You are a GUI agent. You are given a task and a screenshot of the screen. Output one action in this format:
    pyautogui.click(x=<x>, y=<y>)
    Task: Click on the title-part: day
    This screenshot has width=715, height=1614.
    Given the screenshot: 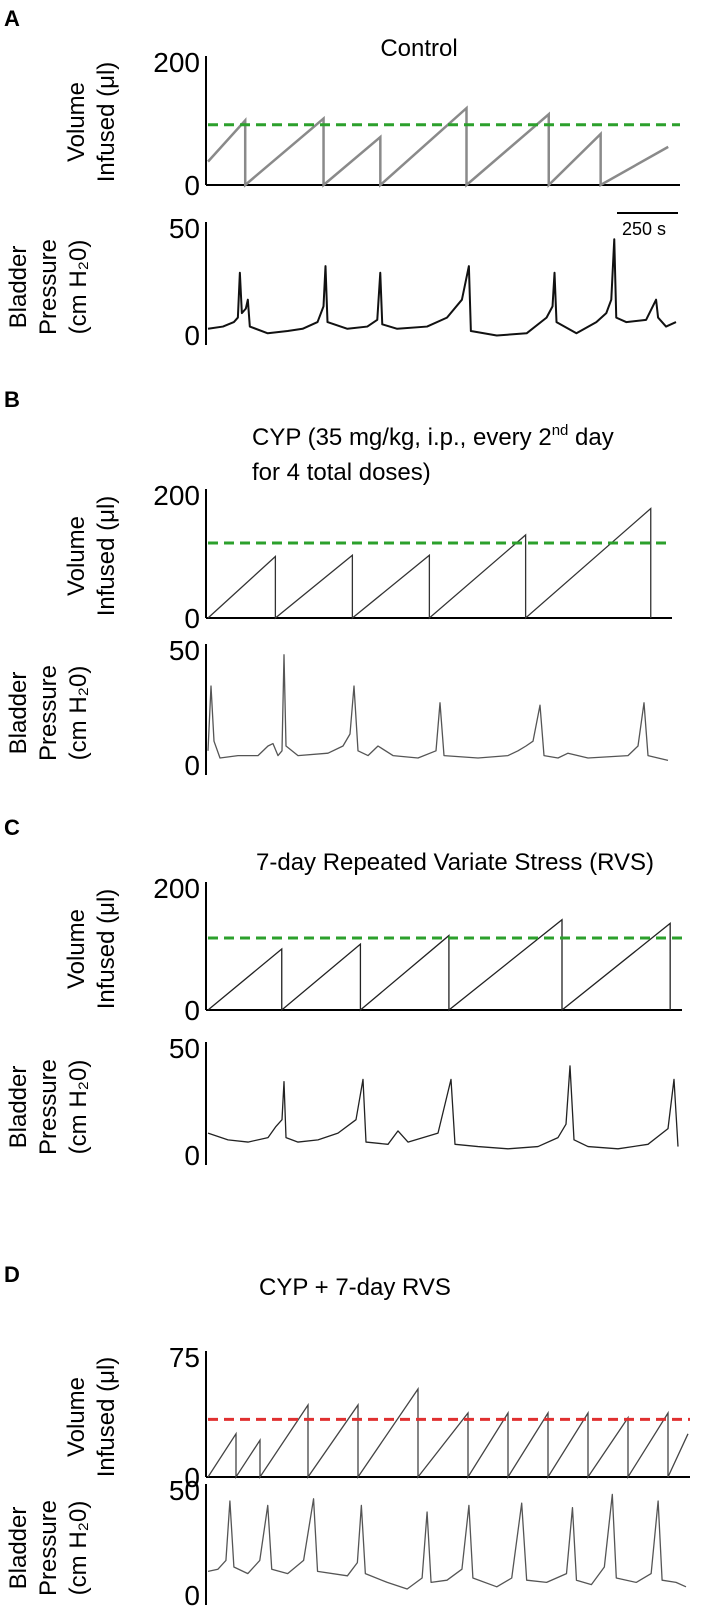 What is the action you would take?
    pyautogui.click(x=590, y=437)
    